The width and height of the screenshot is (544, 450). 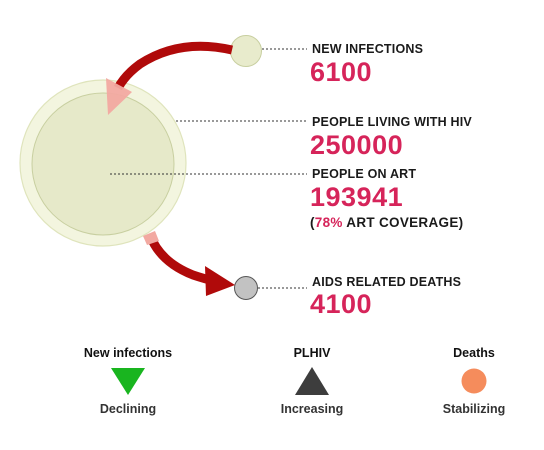 What do you see at coordinates (364, 174) in the screenshot?
I see `on-art-label: PEOPLE ON ART` at bounding box center [364, 174].